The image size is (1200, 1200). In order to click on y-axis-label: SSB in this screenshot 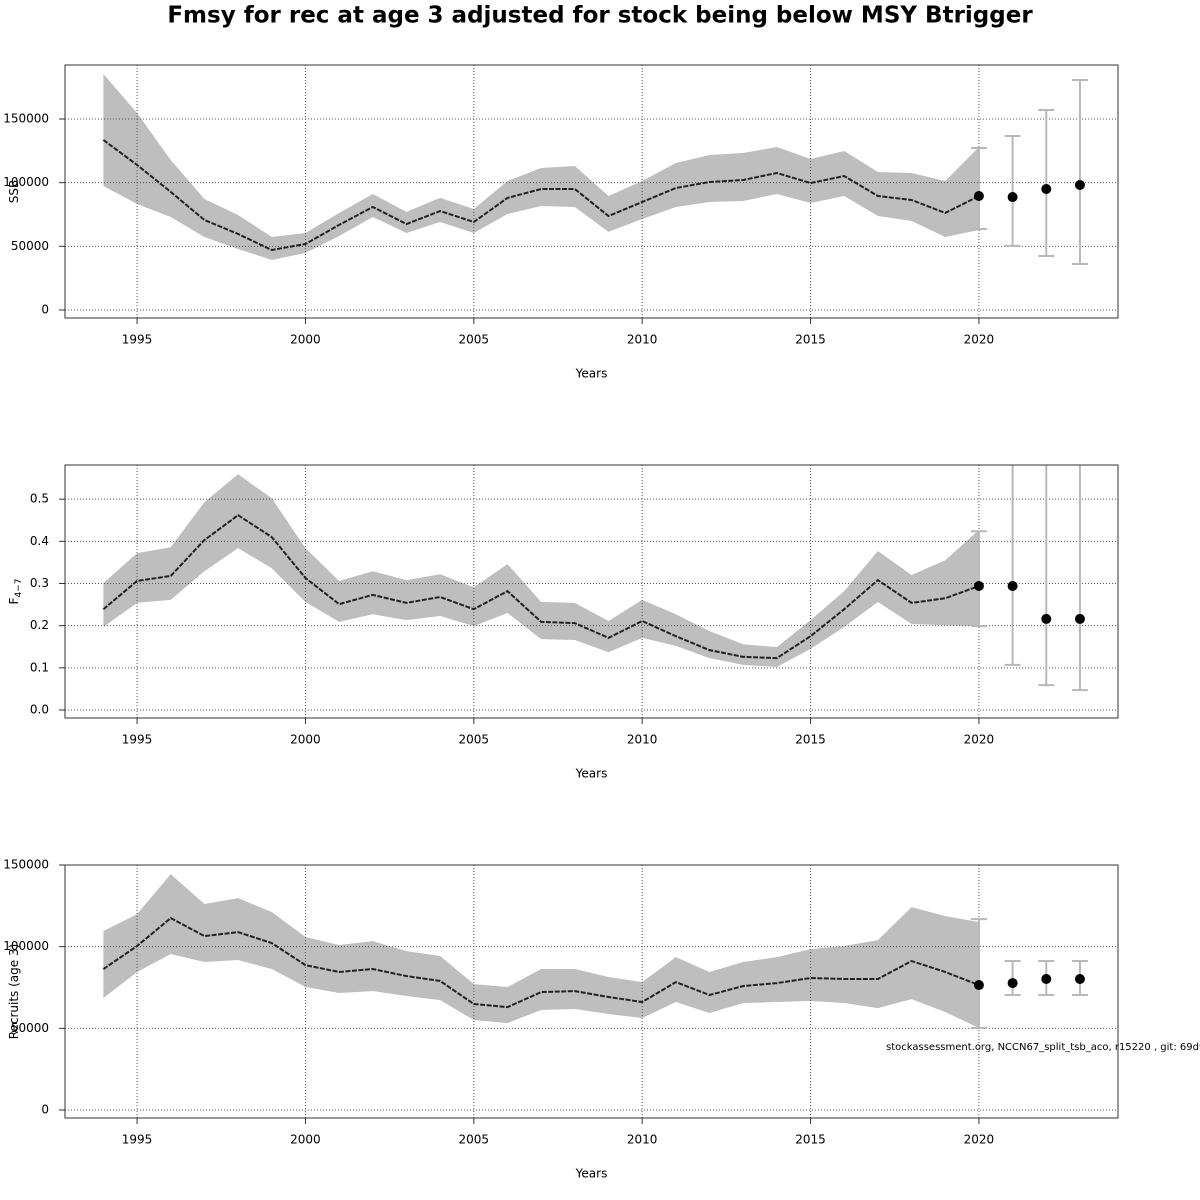, I will do `click(14, 191)`.